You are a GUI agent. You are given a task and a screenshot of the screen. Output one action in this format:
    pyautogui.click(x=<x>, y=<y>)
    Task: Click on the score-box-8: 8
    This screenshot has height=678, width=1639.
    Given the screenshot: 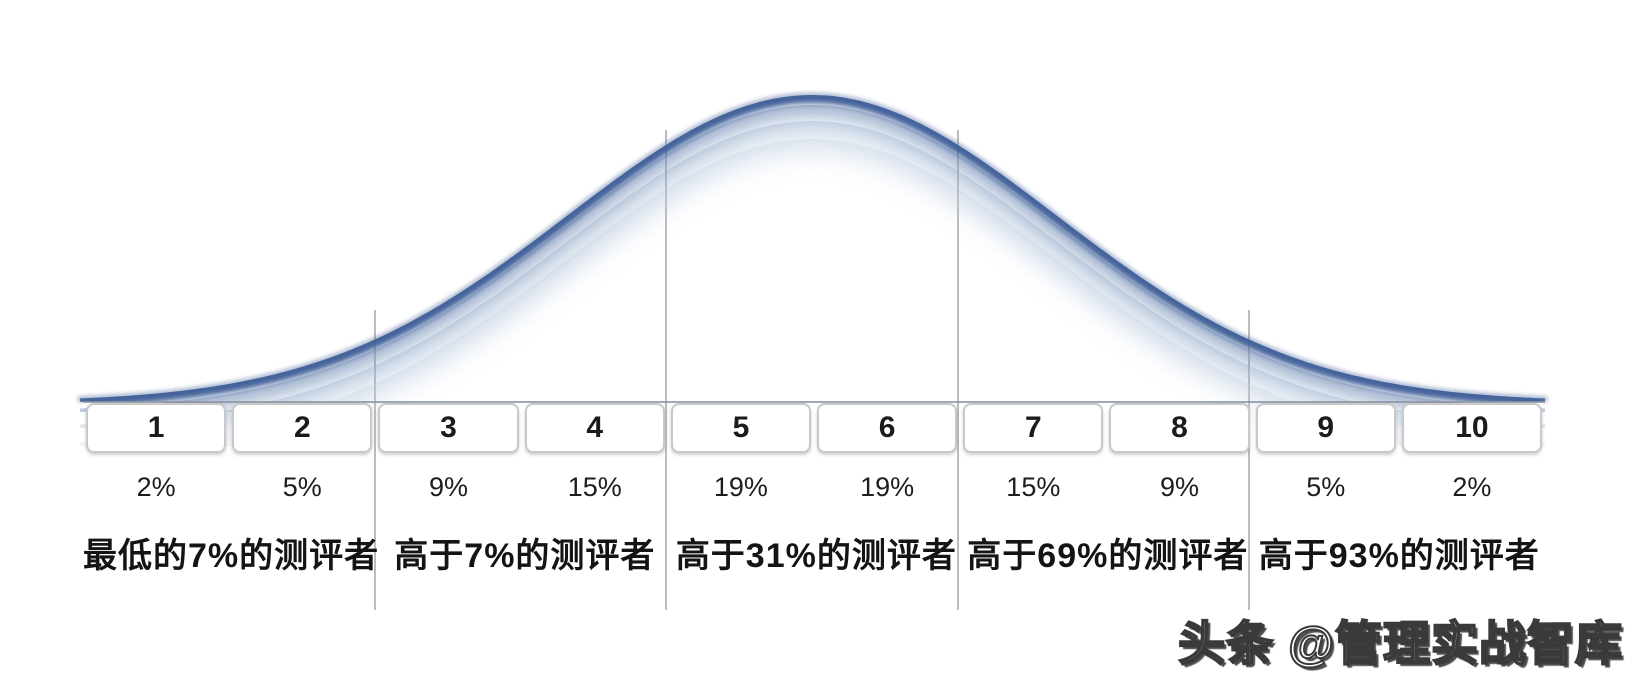 What is the action you would take?
    pyautogui.click(x=1179, y=428)
    